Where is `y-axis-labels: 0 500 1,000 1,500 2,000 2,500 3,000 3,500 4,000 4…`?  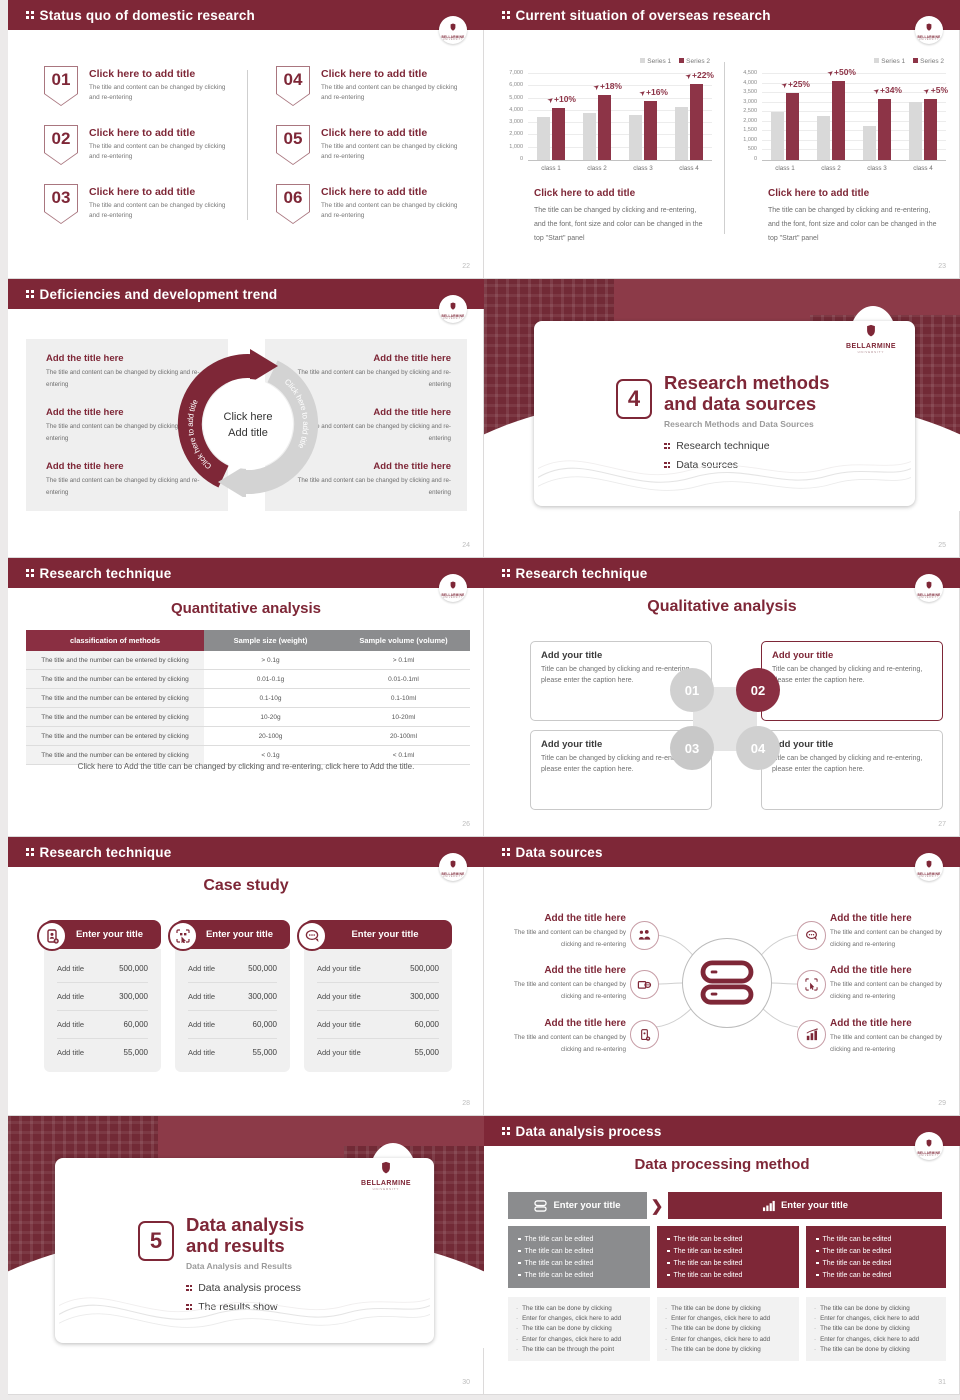 y-axis-labels: 0 500 1,000 1,500 2,000 2,500 3,000 3,500 4,000 4… is located at coordinates (746, 116).